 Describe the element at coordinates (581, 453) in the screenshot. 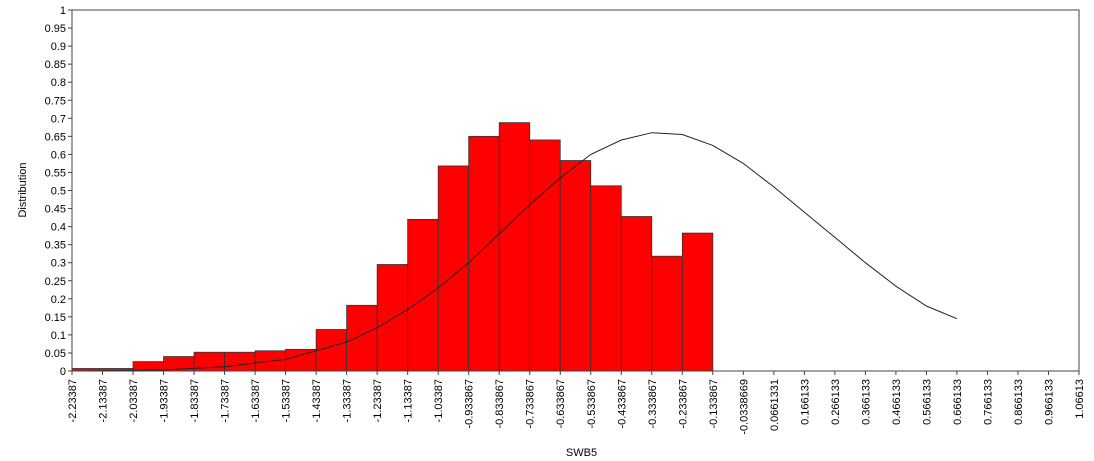

I see `x-axis-title: SWB5` at that location.